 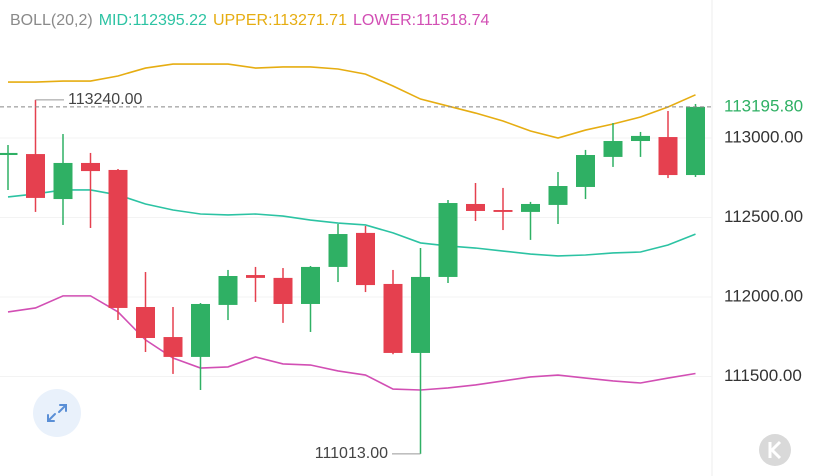 I want to click on y-axis: 113000.00 112500.00 112000.00 111500.00, so click(x=763, y=255).